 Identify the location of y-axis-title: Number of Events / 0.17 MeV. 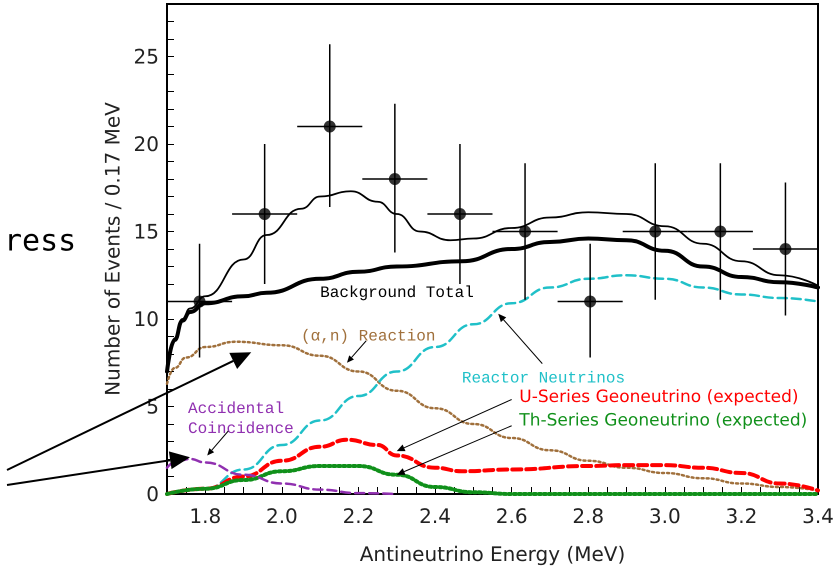
(112, 249).